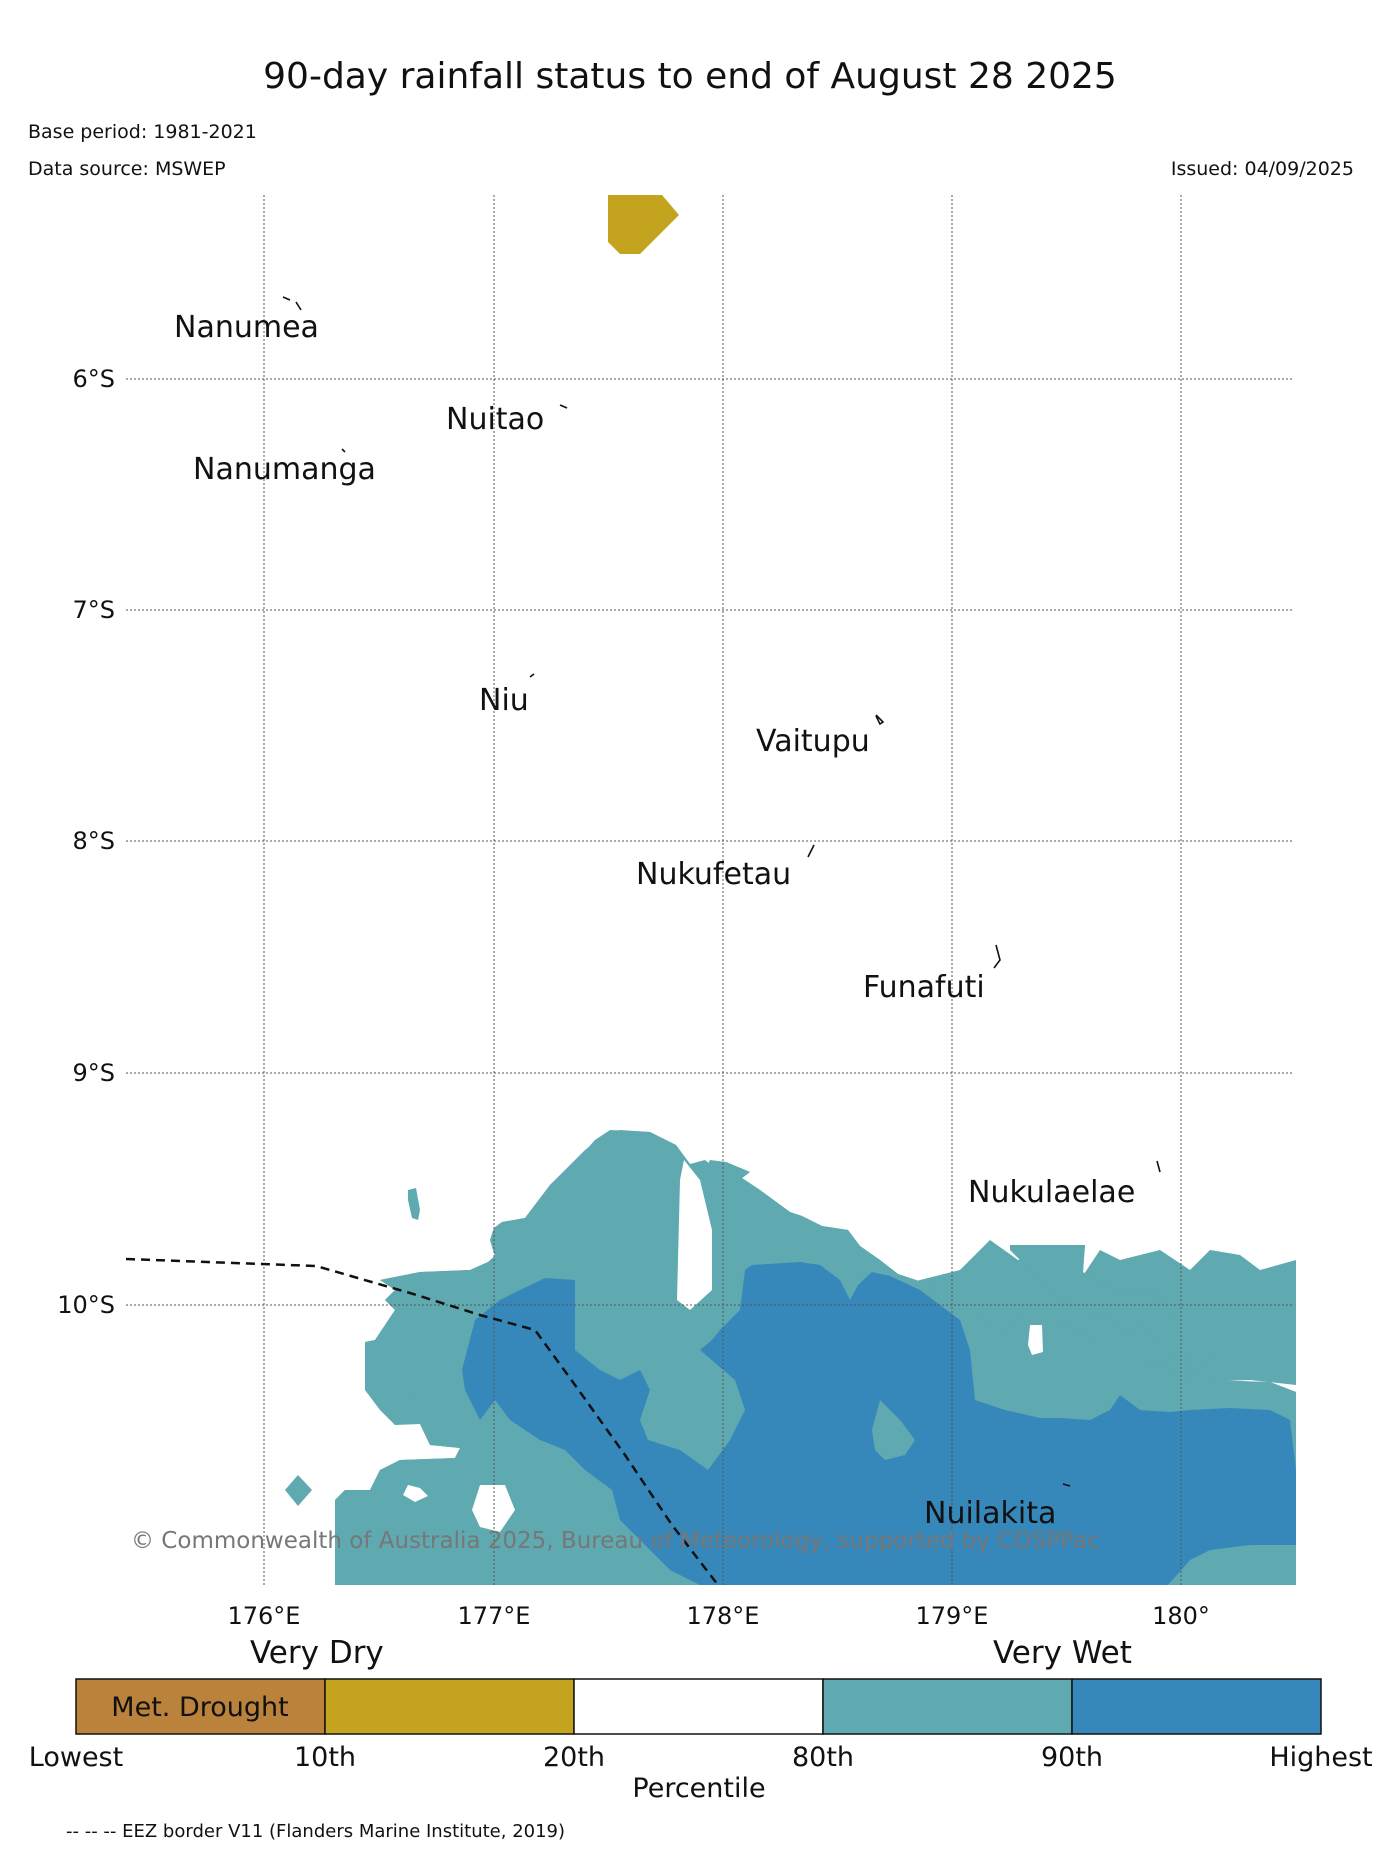  What do you see at coordinates (93, 610) in the screenshot?
I see `lat-label: 7°S` at bounding box center [93, 610].